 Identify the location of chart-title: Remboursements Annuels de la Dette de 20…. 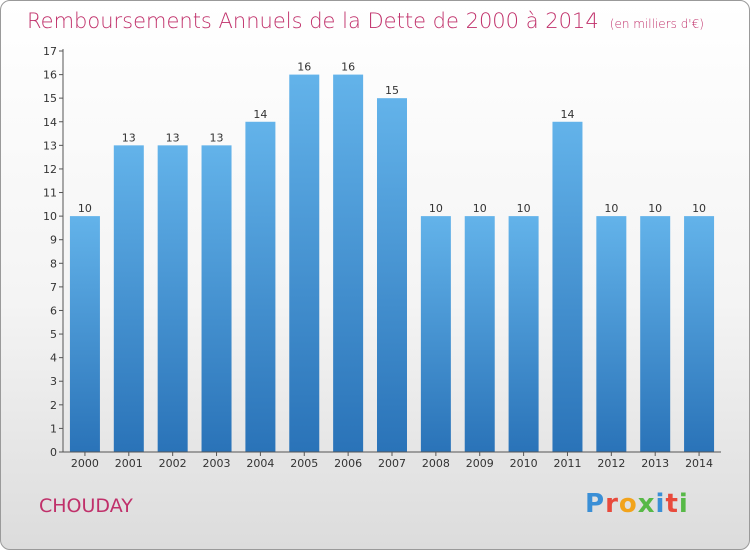
(365, 21).